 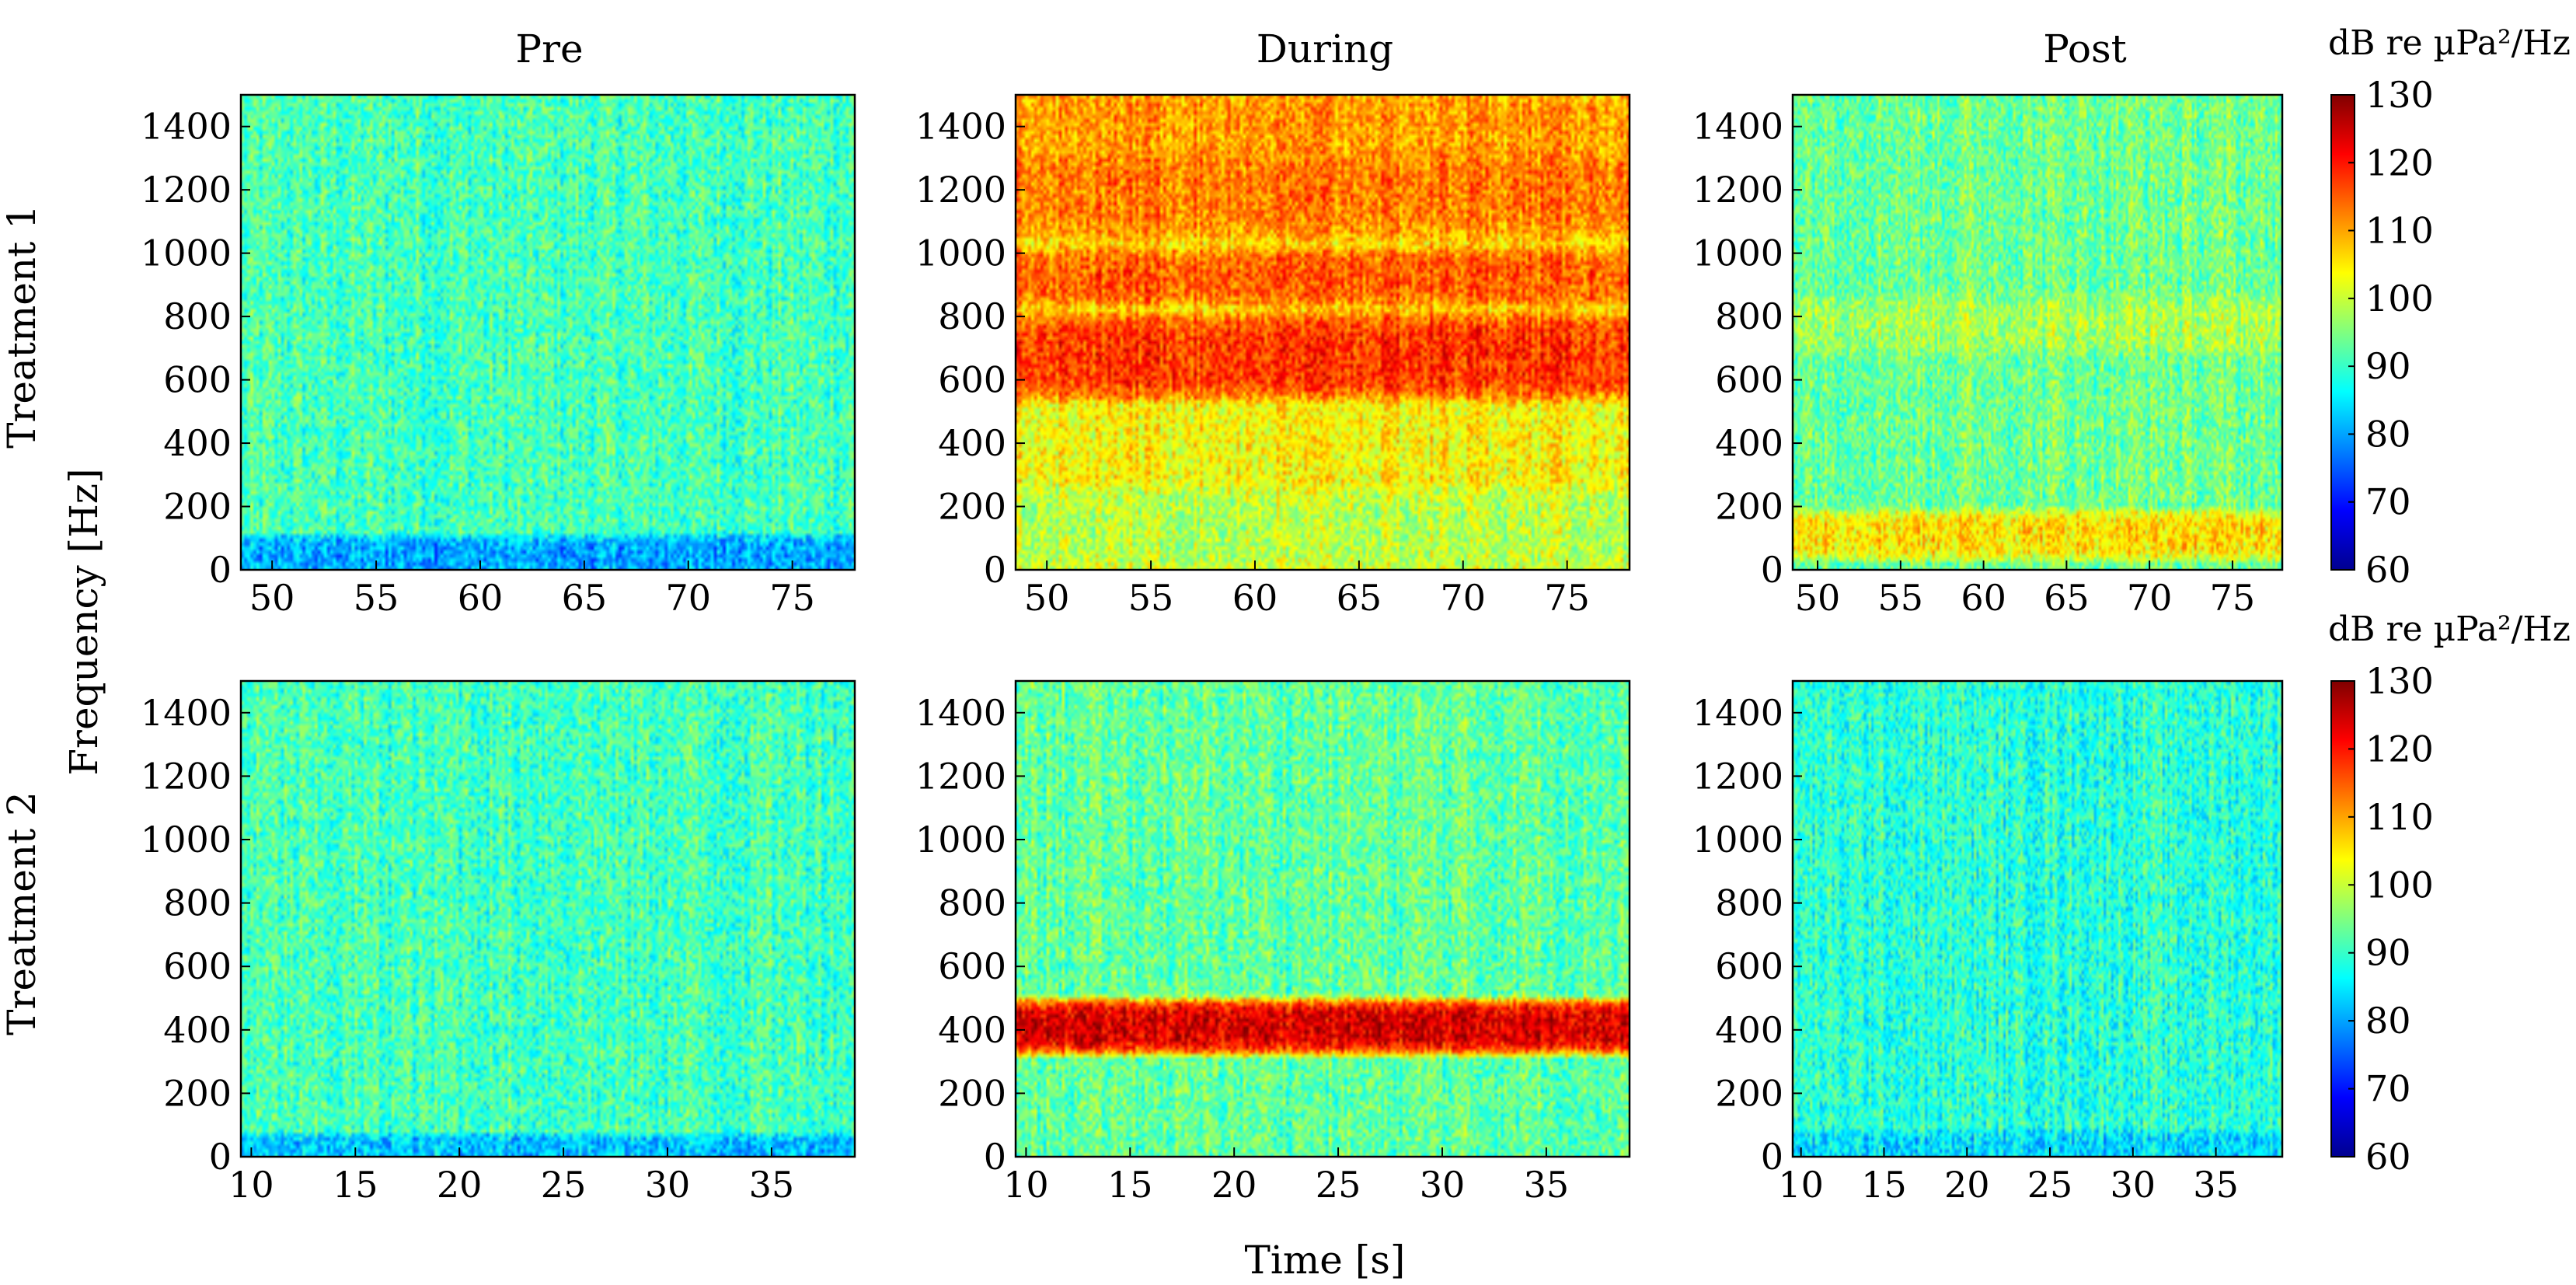 I want to click on colorbar-tick-label: 120, so click(x=2399, y=162).